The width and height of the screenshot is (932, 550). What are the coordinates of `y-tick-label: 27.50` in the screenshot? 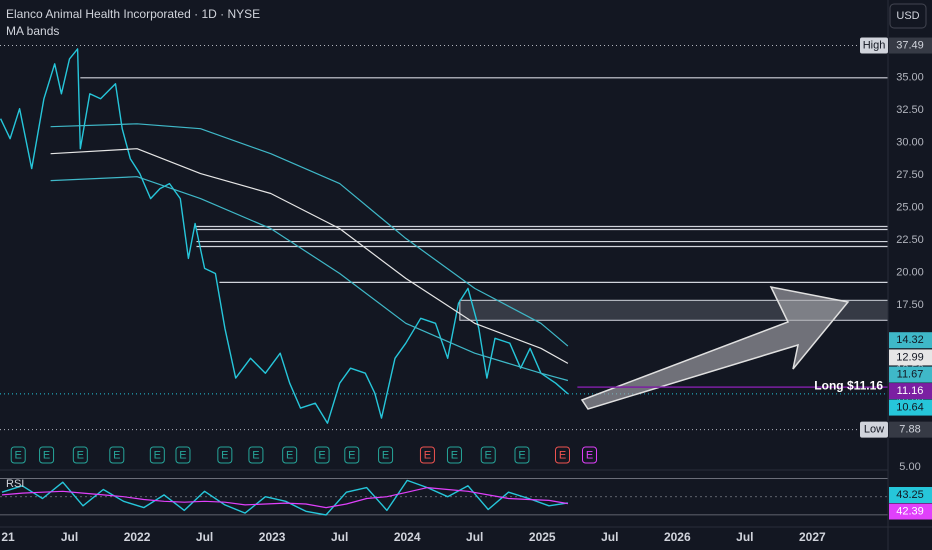 It's located at (910, 175).